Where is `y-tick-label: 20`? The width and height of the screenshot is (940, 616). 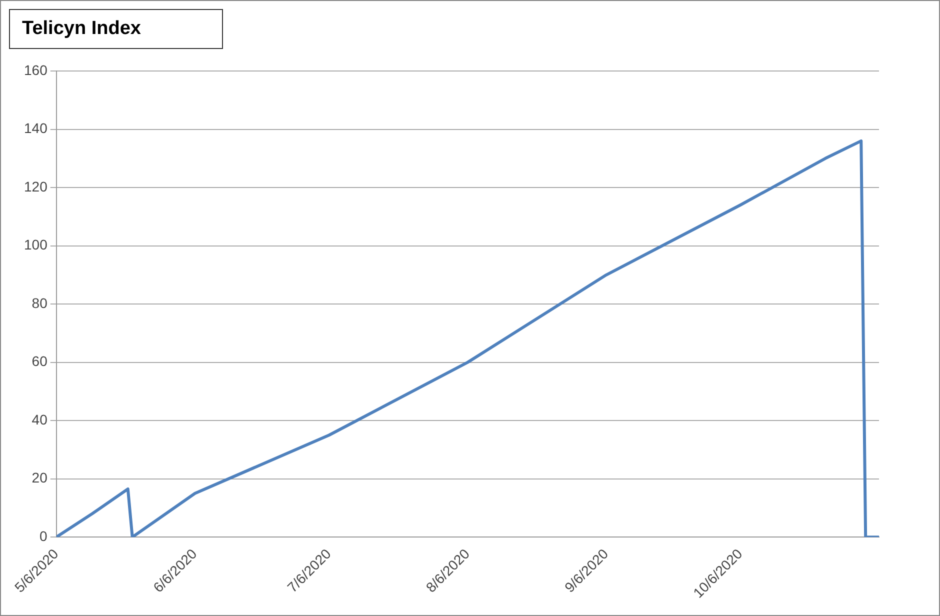
y-tick-label: 20 is located at coordinates (40, 478).